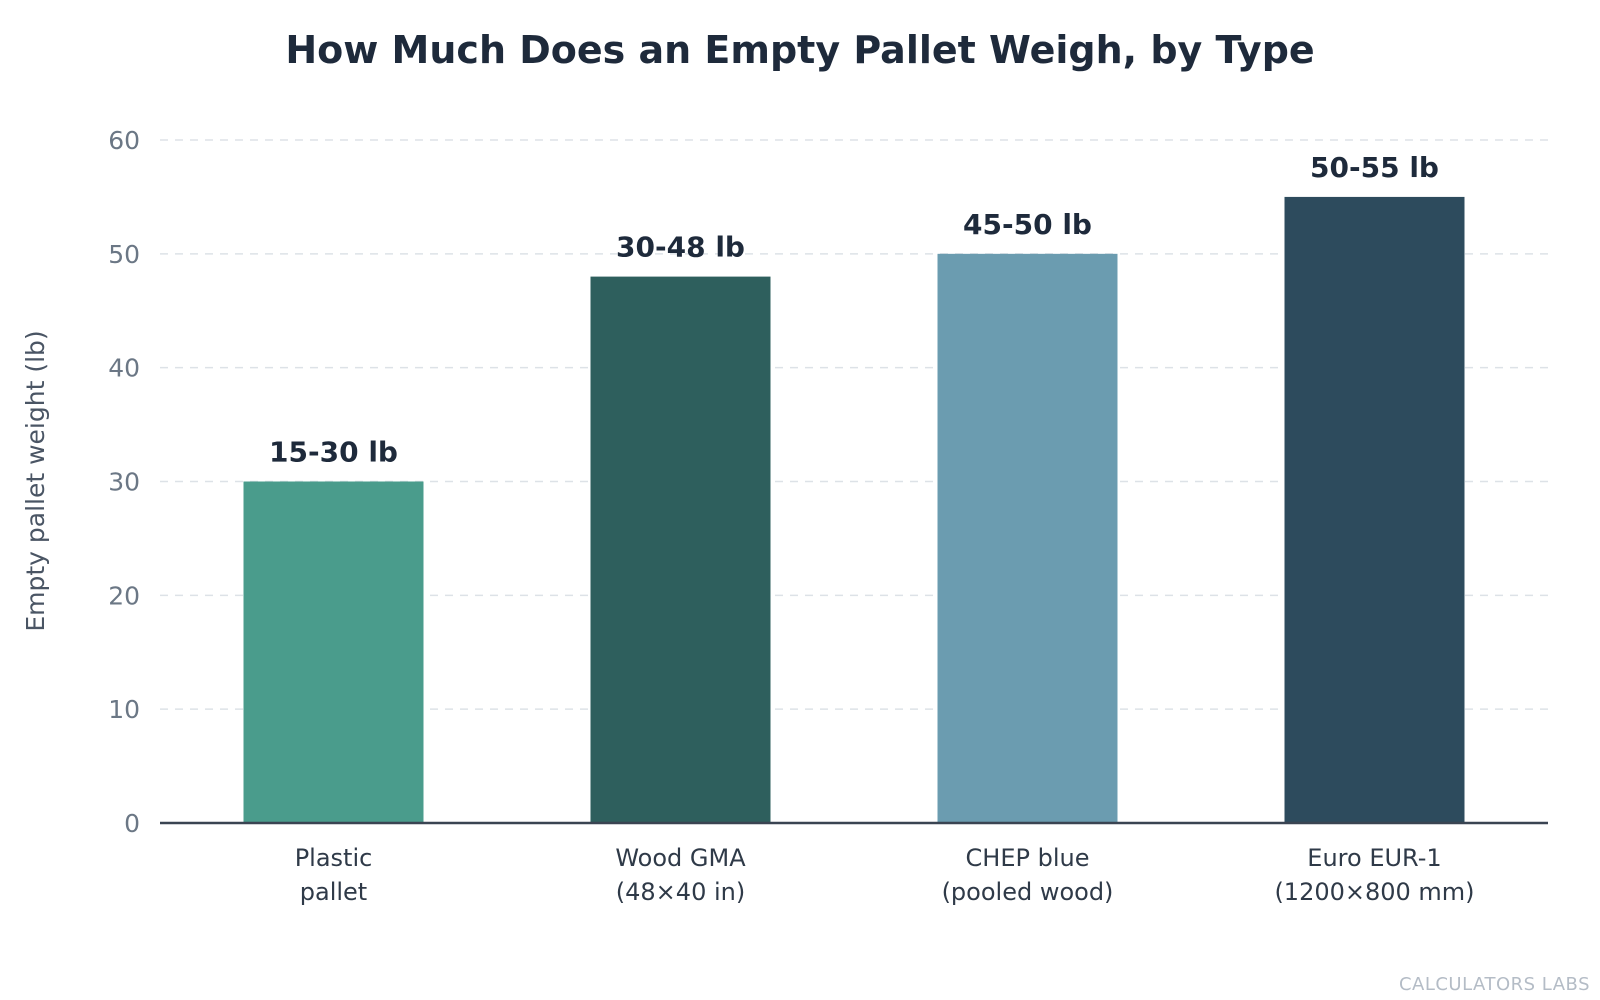  Describe the element at coordinates (333, 892) in the screenshot. I see `x-tick-label: pallet` at that location.